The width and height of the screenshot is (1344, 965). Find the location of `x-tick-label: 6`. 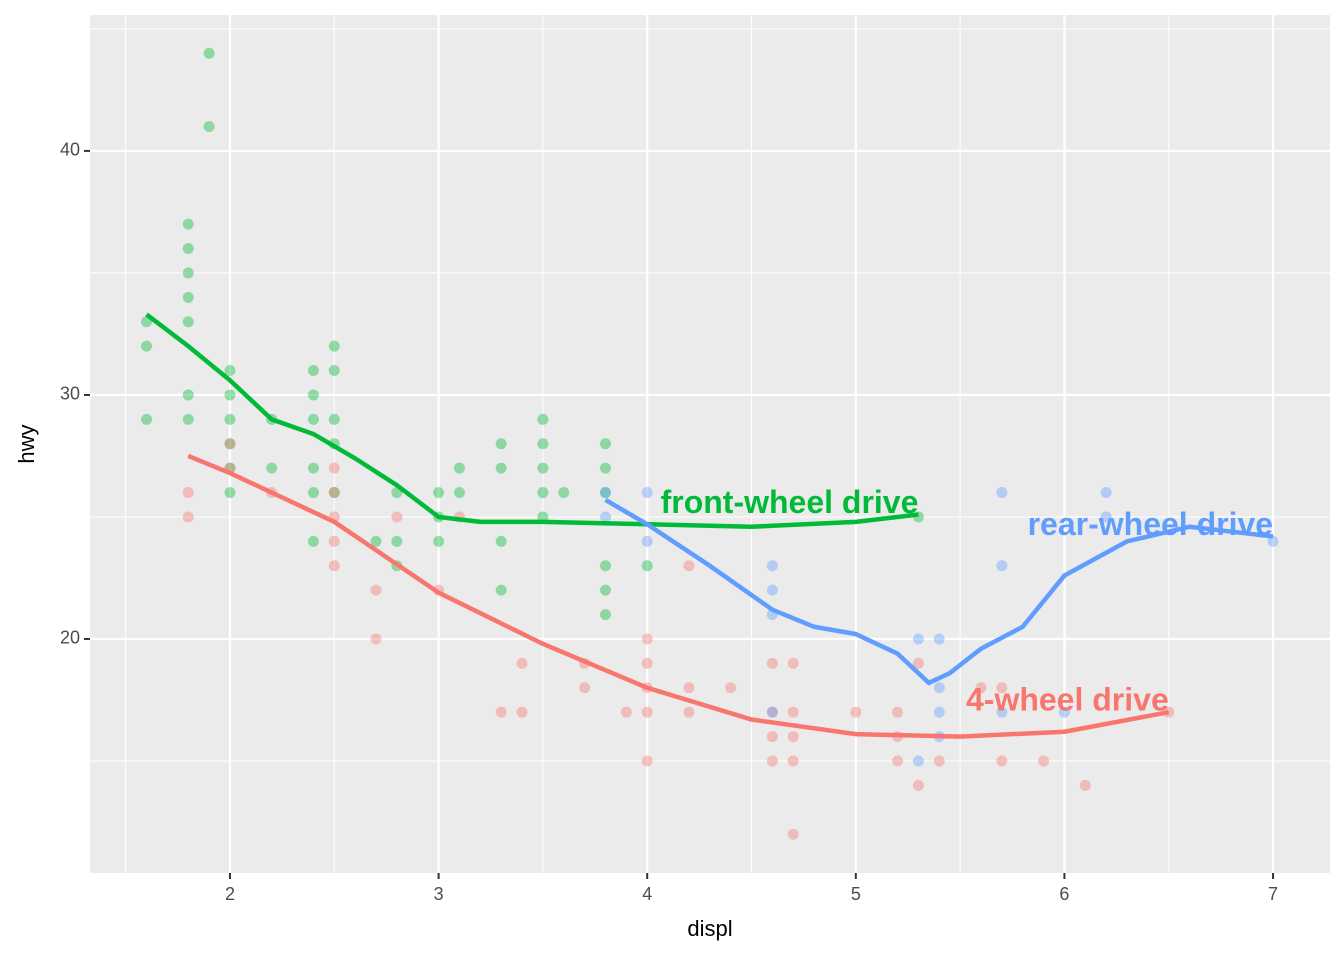

x-tick-label: 6 is located at coordinates (1064, 894).